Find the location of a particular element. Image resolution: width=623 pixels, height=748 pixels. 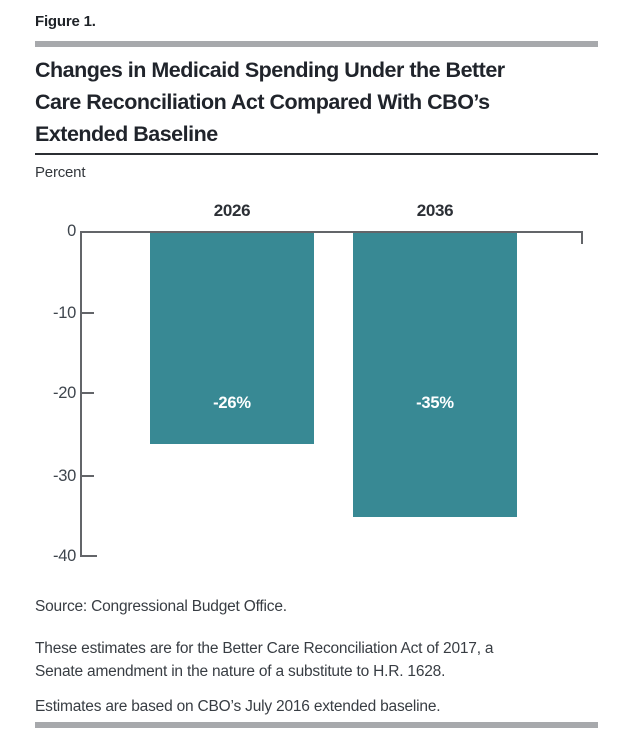

y-axis-unit-label: Percent is located at coordinates (60, 172).